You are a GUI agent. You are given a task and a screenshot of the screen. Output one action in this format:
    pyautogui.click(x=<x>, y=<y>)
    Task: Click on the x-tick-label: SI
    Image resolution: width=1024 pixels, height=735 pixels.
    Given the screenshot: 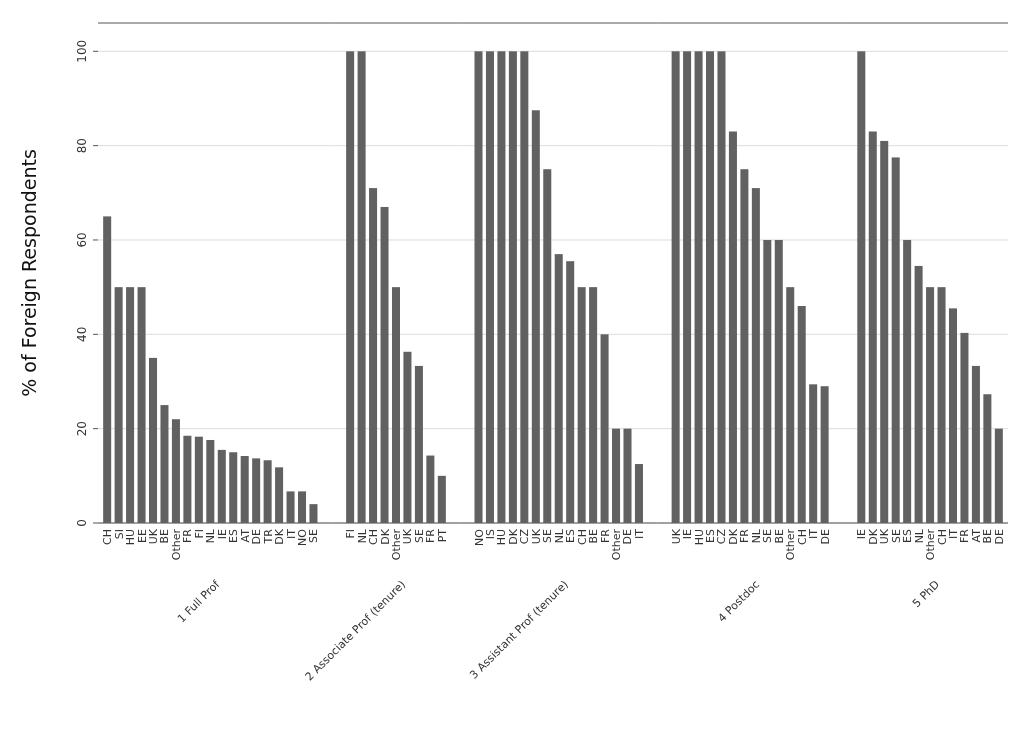 What is the action you would take?
    pyautogui.click(x=119, y=534)
    